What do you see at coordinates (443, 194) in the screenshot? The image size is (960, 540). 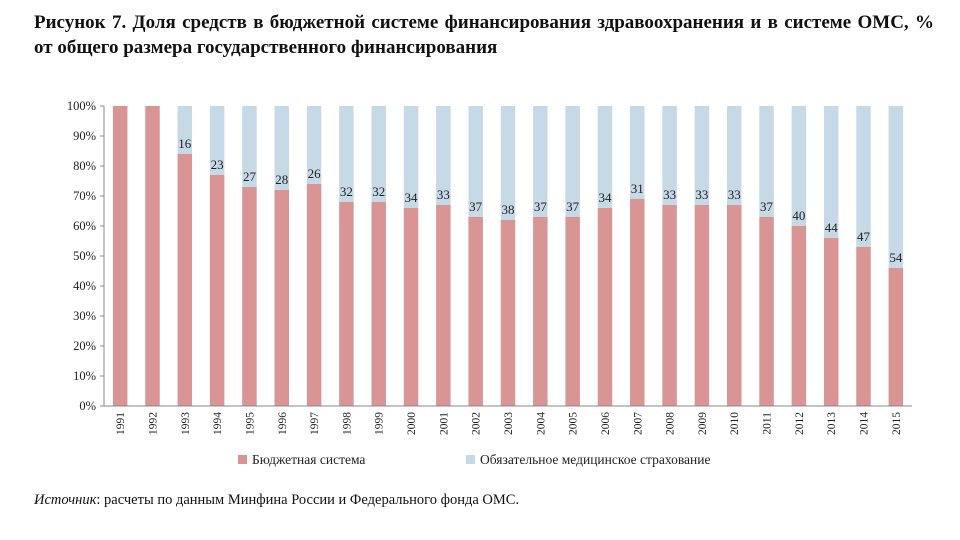 I see `data-label-2001: 33` at bounding box center [443, 194].